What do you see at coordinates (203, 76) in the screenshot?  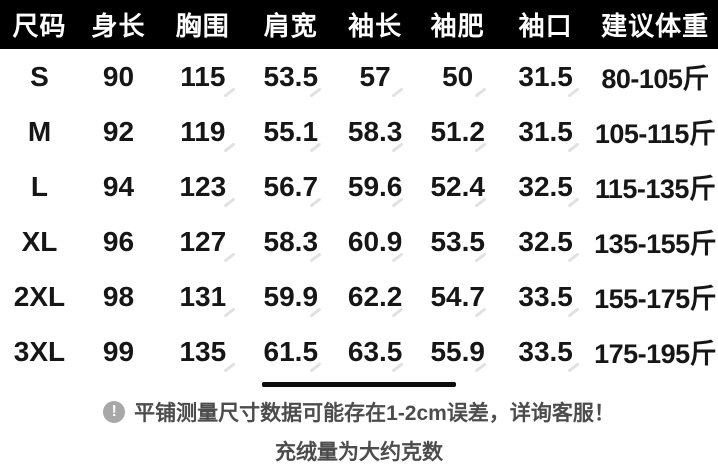 I see `cell-chest: 115` at bounding box center [203, 76].